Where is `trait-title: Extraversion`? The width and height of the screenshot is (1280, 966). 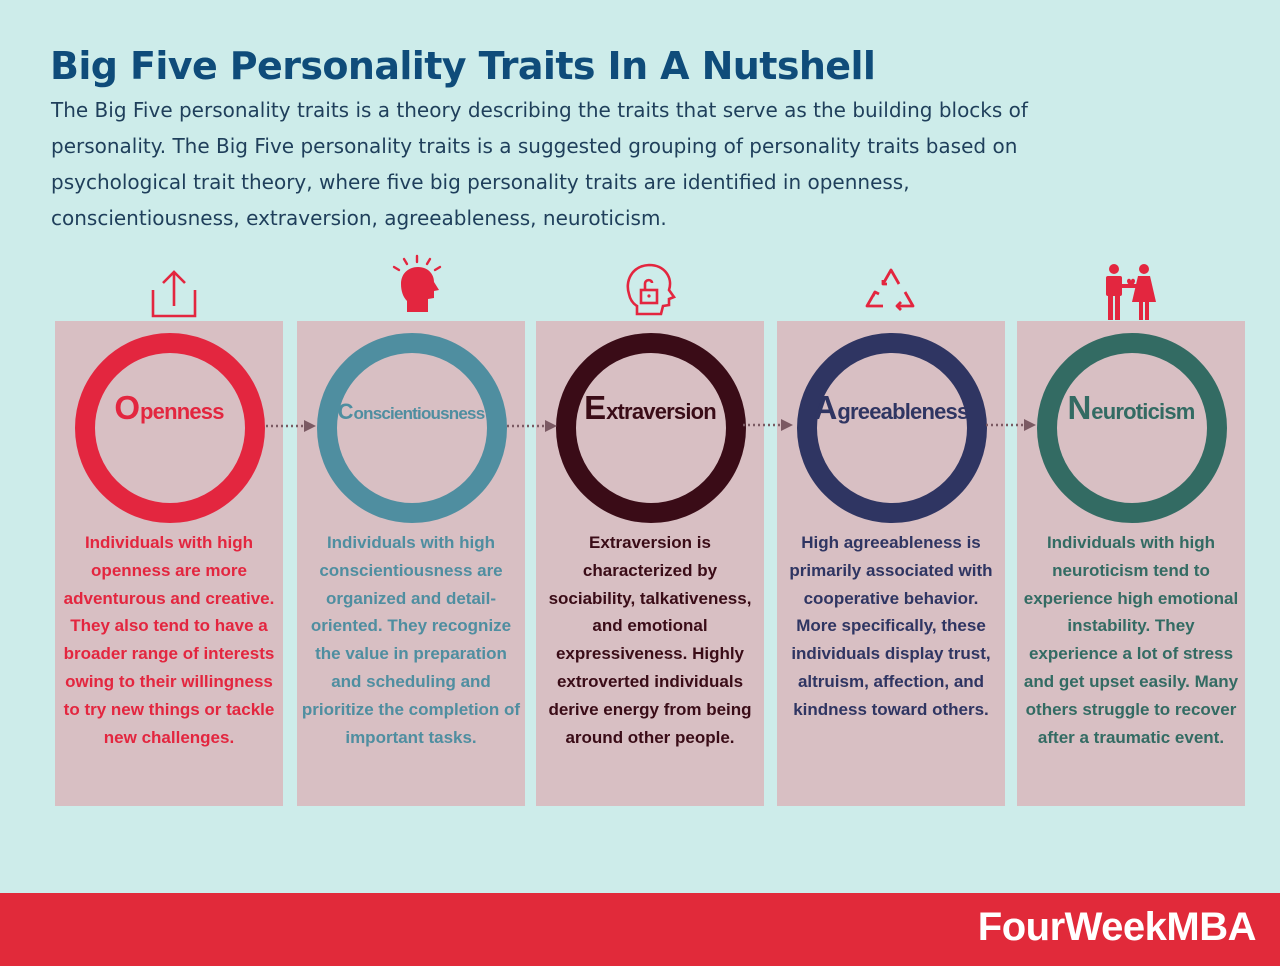 trait-title: Extraversion is located at coordinates (650, 408).